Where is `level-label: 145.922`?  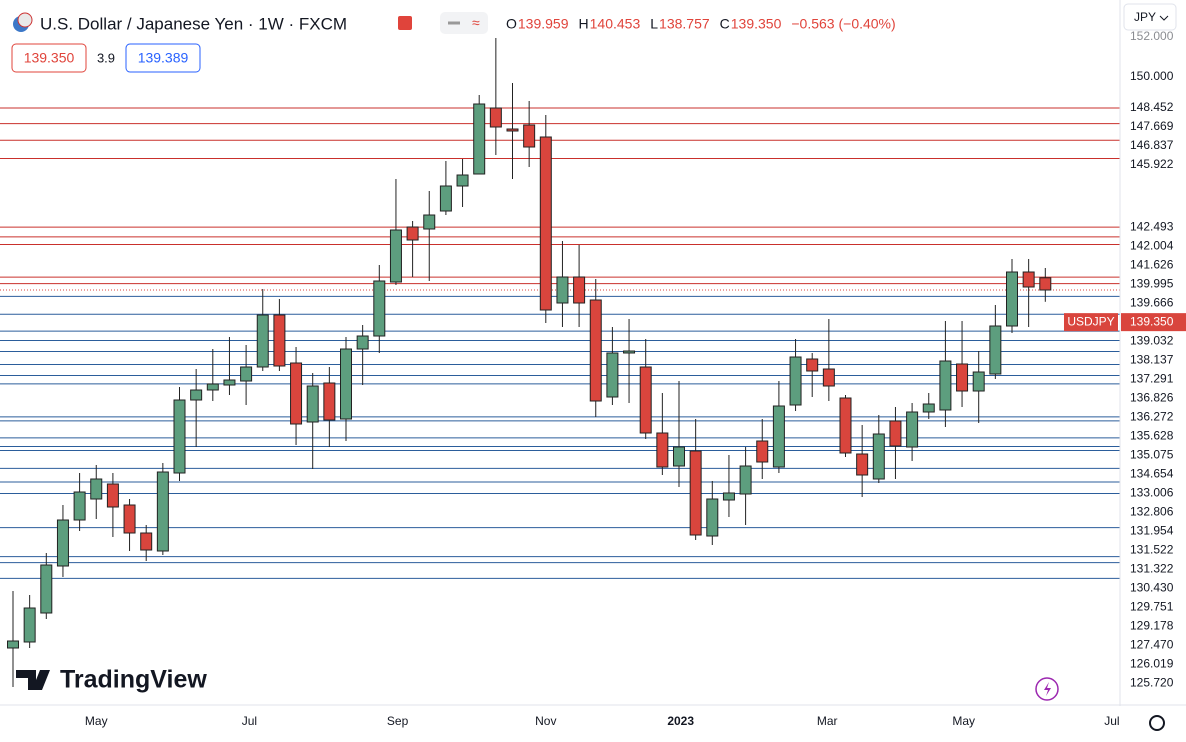
level-label: 145.922 is located at coordinates (1152, 164).